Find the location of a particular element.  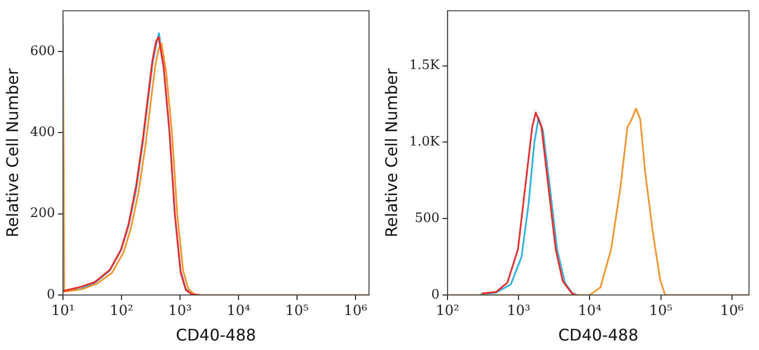

y-tick-label: 1.0K is located at coordinates (424, 142).